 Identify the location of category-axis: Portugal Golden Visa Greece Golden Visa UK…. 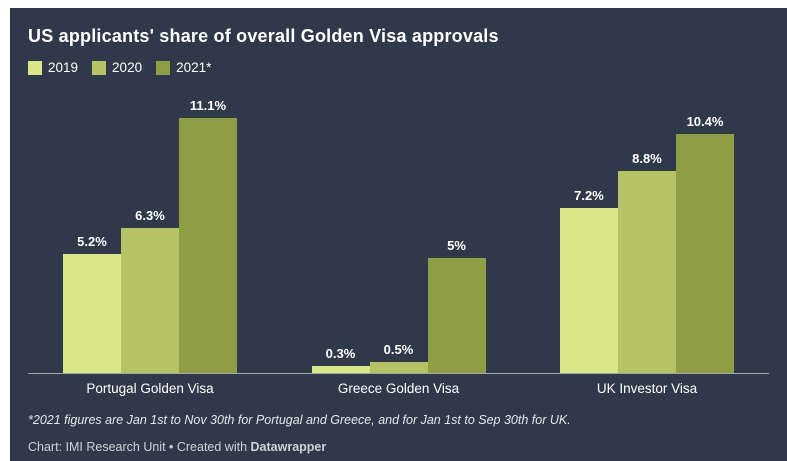
(398, 388).